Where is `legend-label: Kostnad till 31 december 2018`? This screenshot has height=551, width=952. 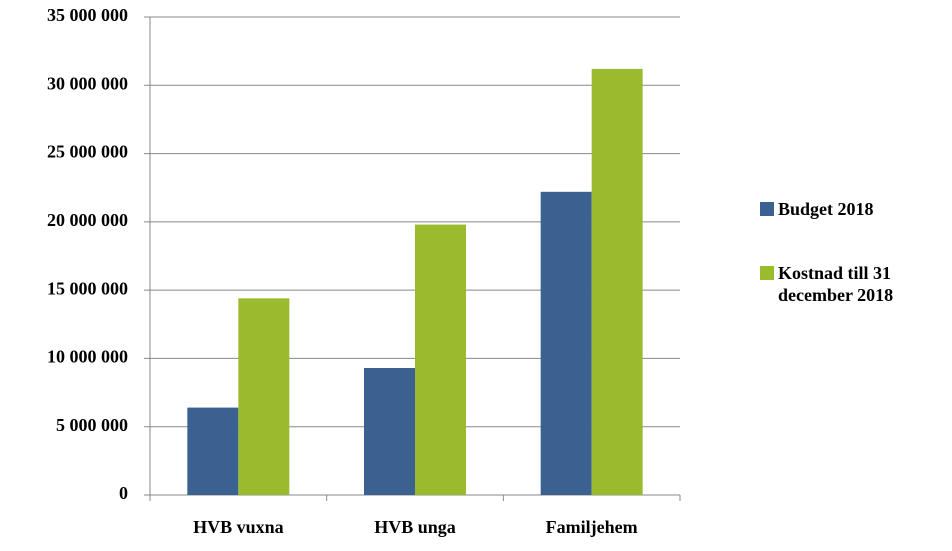
legend-label: Kostnad till 31 december 2018 is located at coordinates (836, 284).